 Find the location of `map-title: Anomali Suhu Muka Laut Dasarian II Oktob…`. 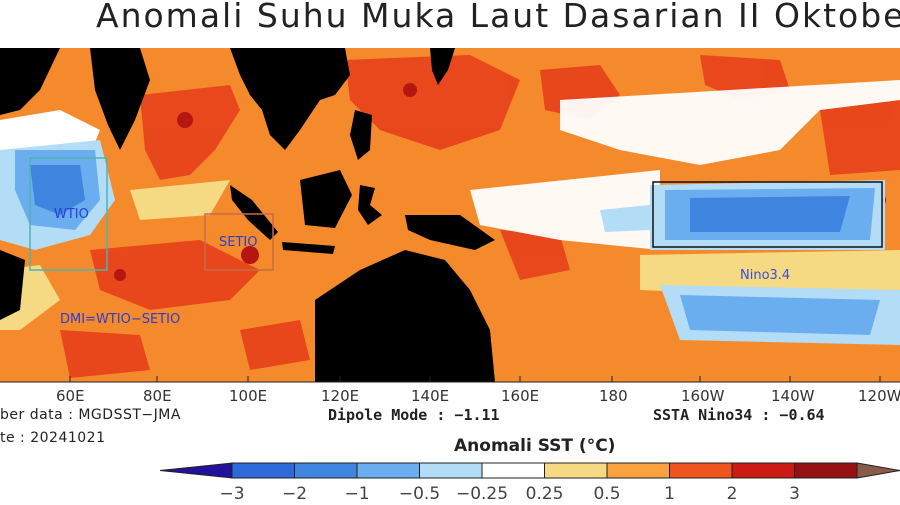

map-title: Anomali Suhu Muka Laut Dasarian II Oktob… is located at coordinates (498, 17).